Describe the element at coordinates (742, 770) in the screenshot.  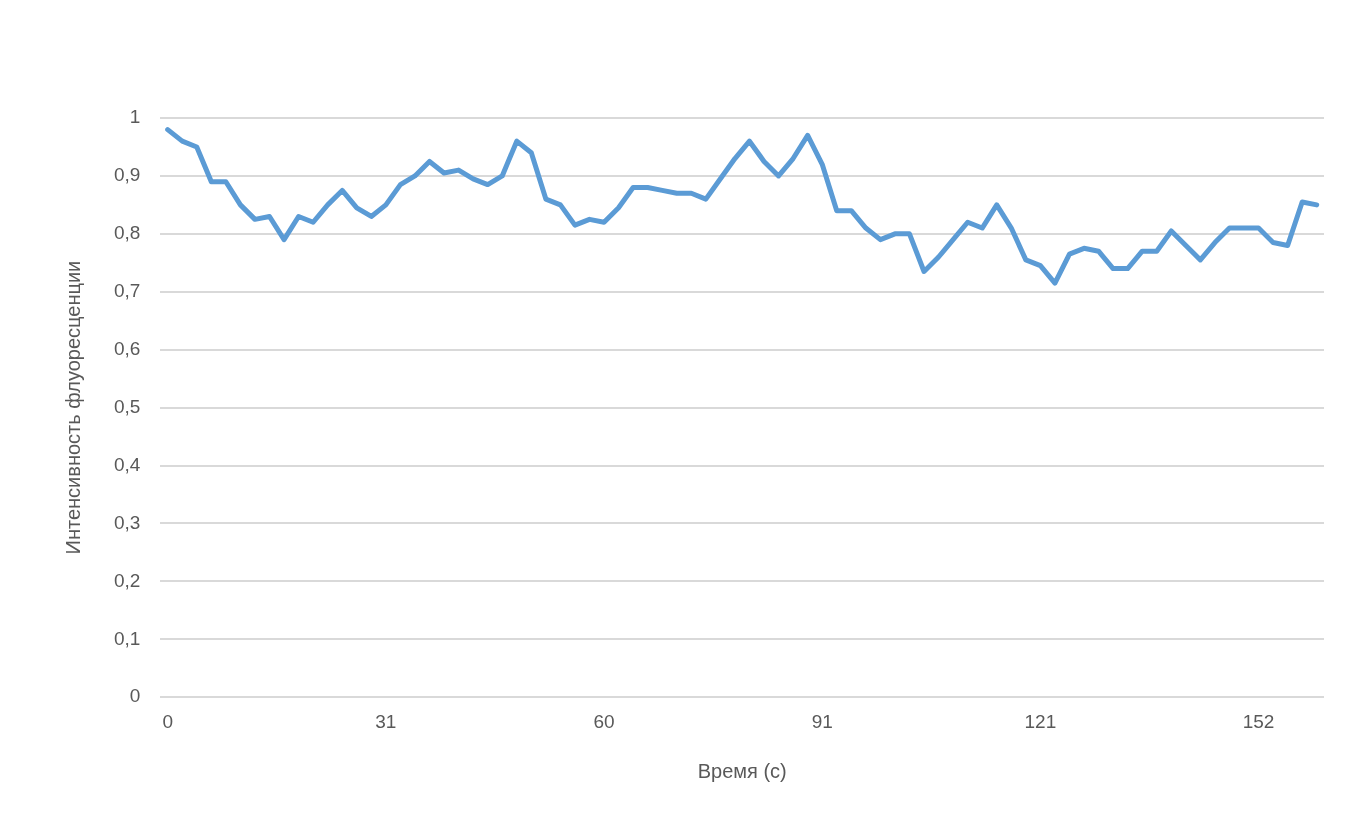
I see `x-axis-title: Время (с)` at that location.